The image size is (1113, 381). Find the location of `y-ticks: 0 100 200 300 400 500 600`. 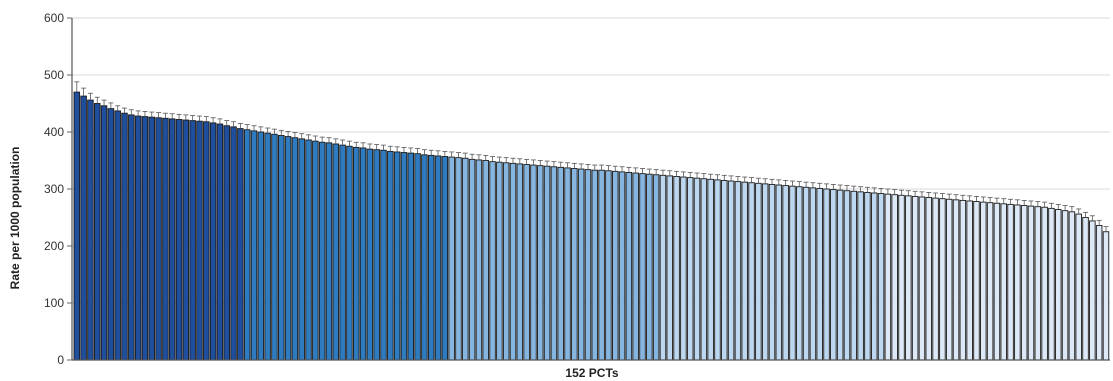

y-ticks: 0 100 200 300 400 500 600 is located at coordinates (58, 189).